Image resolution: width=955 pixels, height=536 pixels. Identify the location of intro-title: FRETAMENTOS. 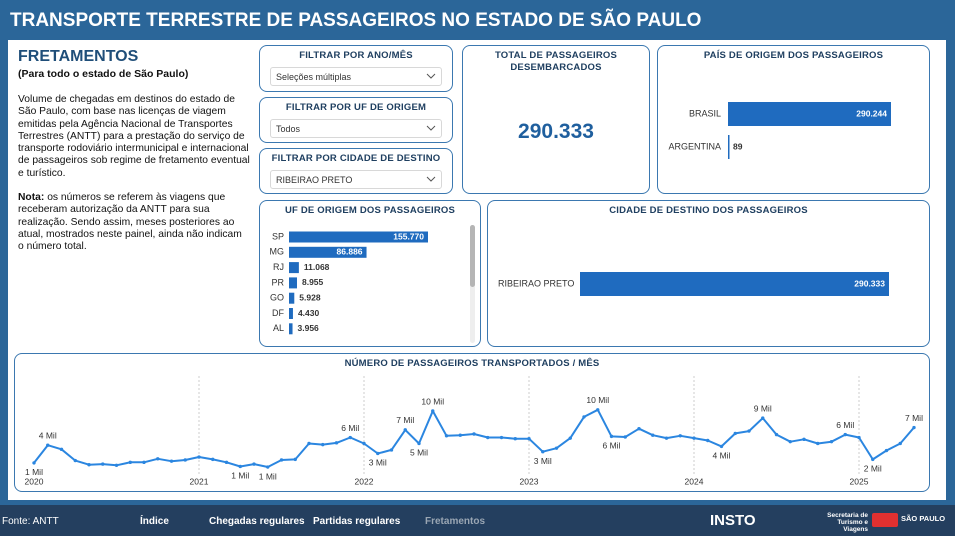
(78, 56).